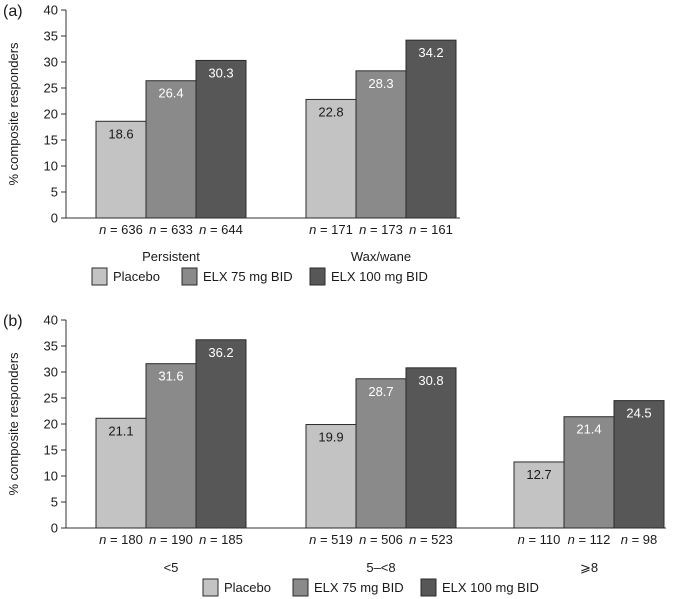 This screenshot has height=599, width=698. What do you see at coordinates (221, 539) in the screenshot?
I see `n-count-label: n = 185` at bounding box center [221, 539].